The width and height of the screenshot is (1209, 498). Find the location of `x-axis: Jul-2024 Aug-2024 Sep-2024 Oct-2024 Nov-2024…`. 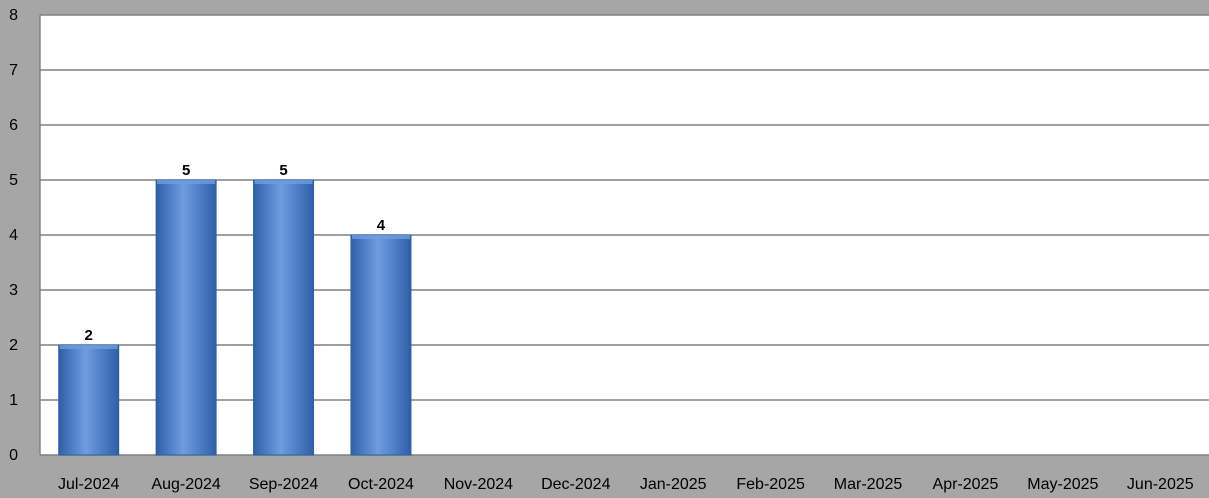

x-axis: Jul-2024 Aug-2024 Sep-2024 Oct-2024 Nov-2024… is located at coordinates (626, 484).